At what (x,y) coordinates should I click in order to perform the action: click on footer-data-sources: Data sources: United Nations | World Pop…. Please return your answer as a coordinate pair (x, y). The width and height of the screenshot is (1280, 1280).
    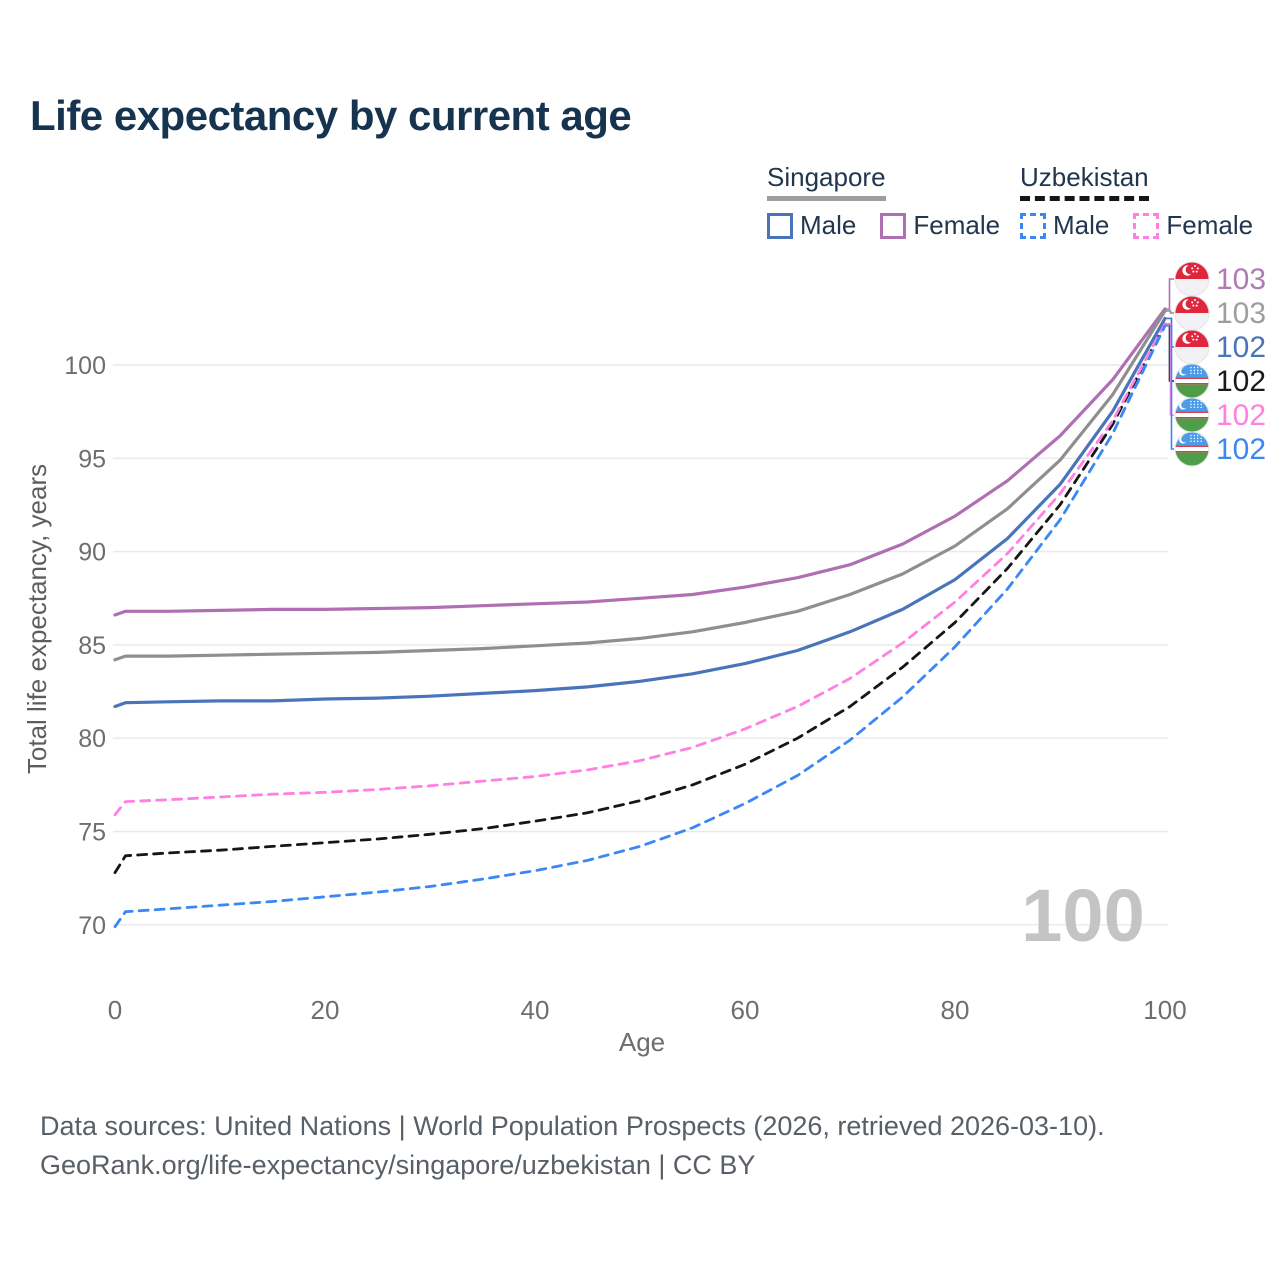
    Looking at the image, I should click on (572, 1126).